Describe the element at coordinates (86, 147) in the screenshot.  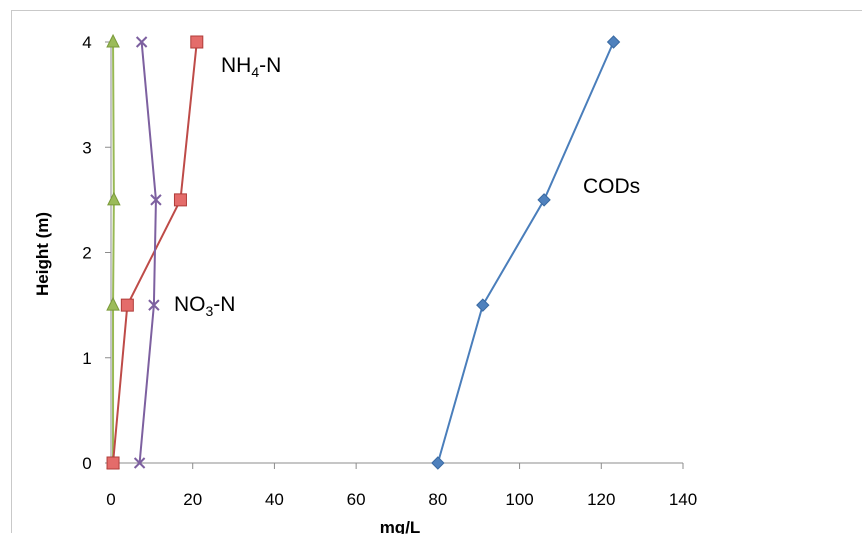
I see `y-tick-label: 3` at that location.